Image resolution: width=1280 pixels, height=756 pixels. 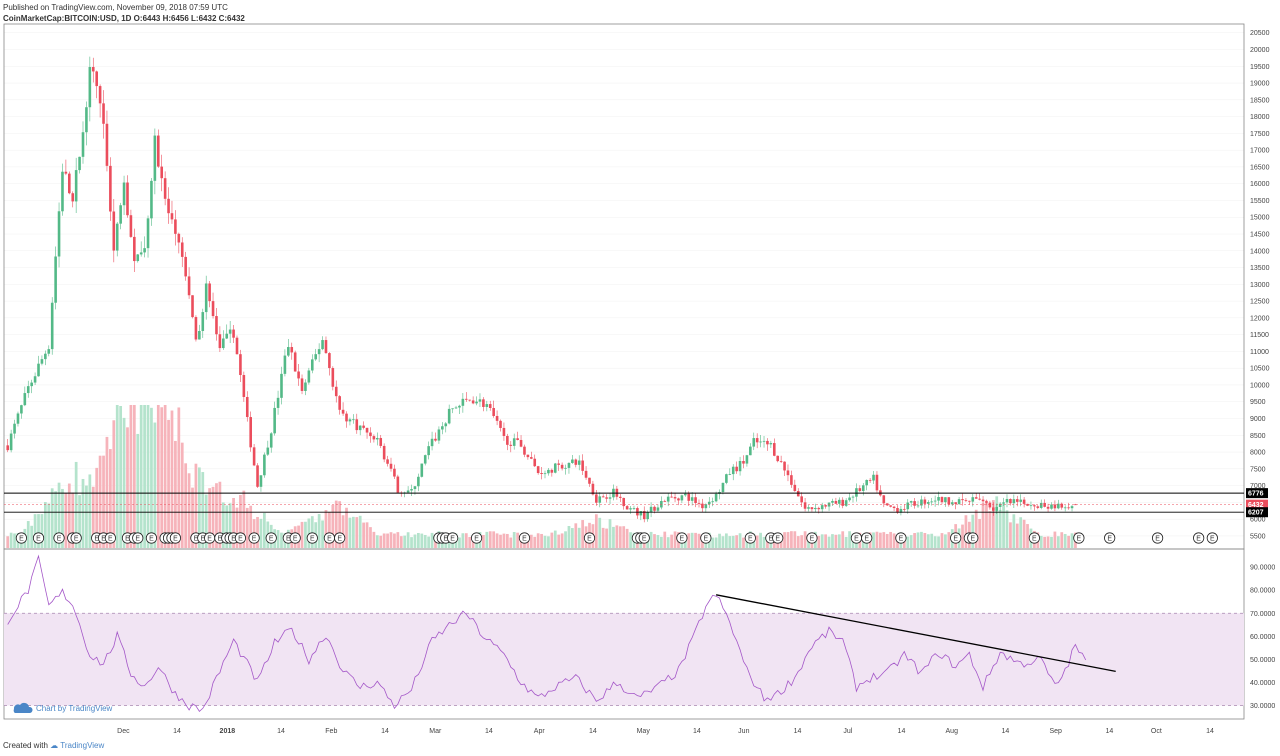 I want to click on x-tick-label-2: 2018, so click(x=228, y=731).